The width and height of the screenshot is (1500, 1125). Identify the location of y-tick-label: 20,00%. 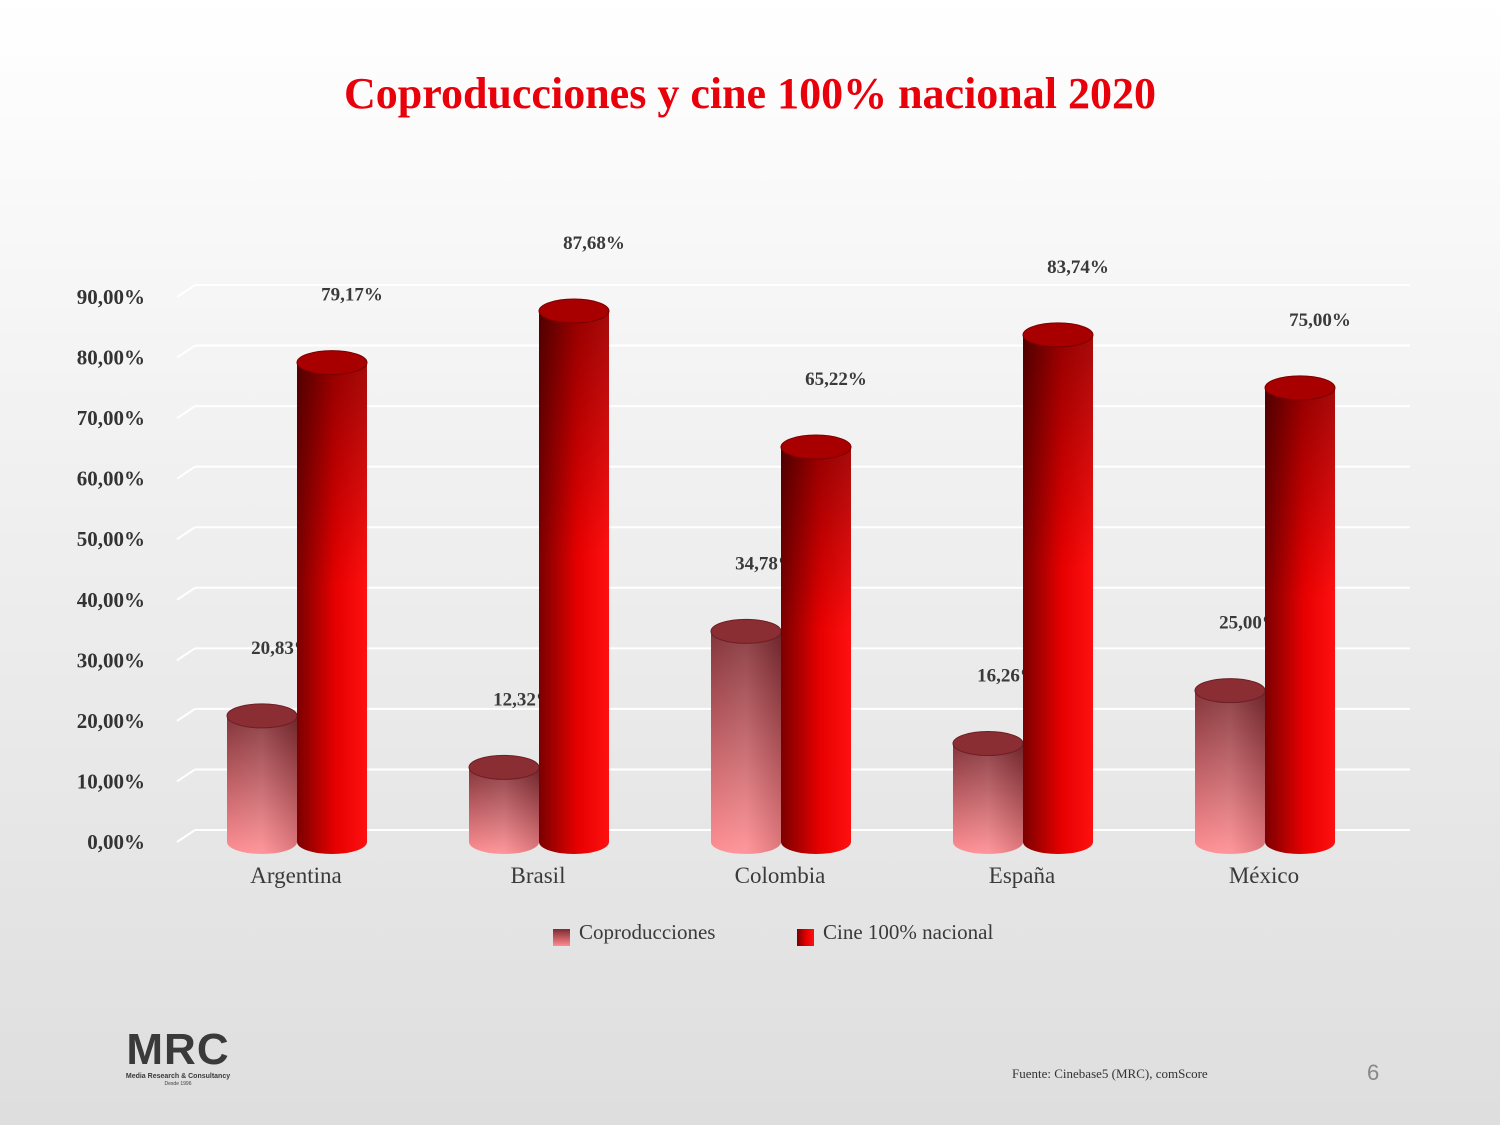
(111, 721).